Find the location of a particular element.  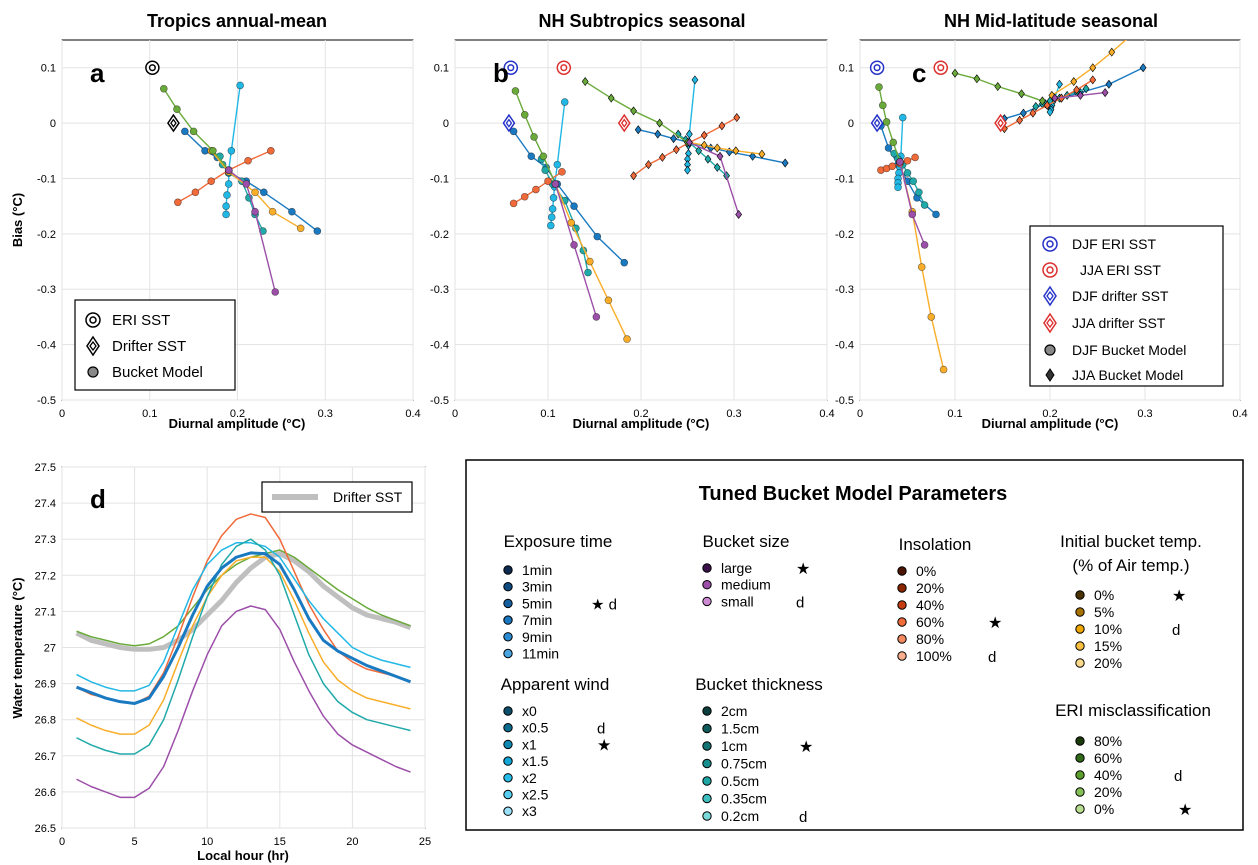

drifter-sst-marker is located at coordinates (509, 123).